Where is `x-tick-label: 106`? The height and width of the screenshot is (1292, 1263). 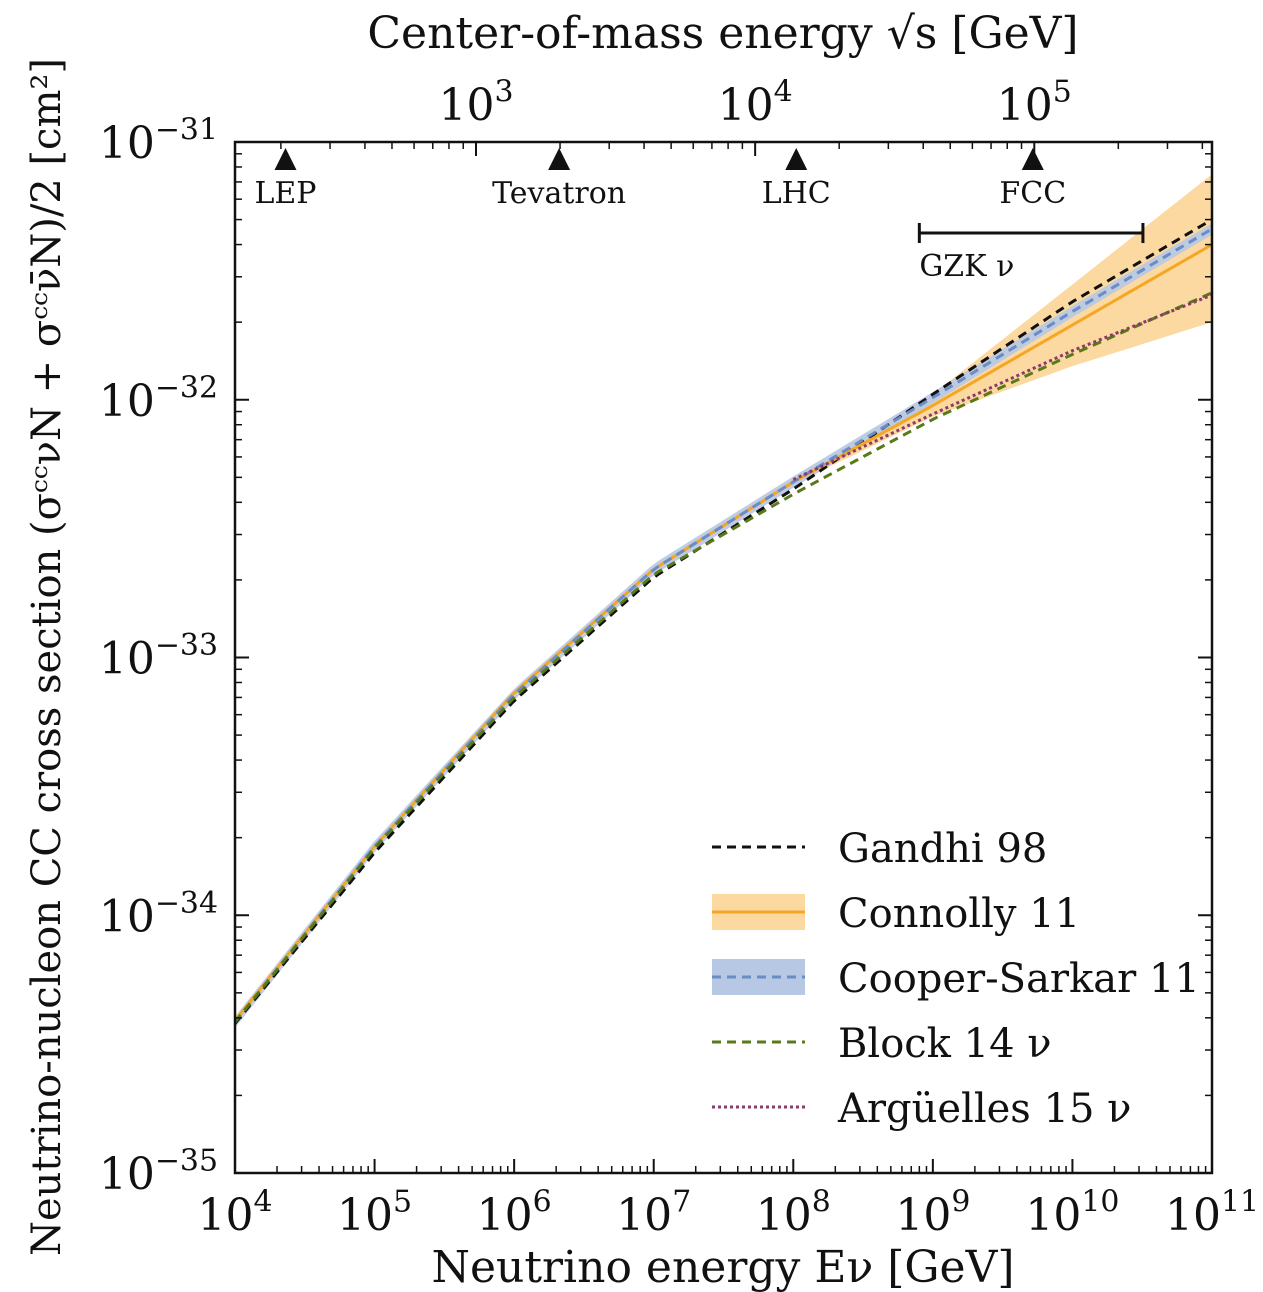 x-tick-label: 106 is located at coordinates (514, 1213).